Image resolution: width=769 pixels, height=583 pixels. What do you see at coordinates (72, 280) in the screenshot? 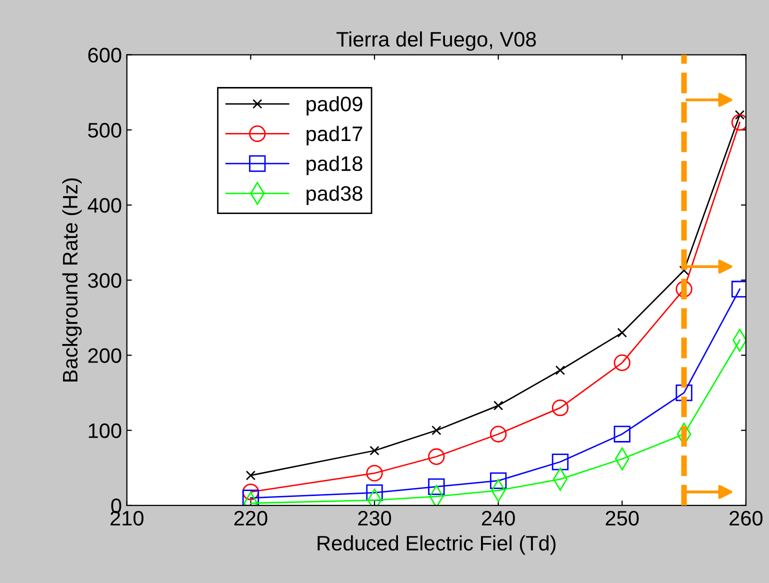
I see `y-axis-title: Background Rate (Hz)` at bounding box center [72, 280].